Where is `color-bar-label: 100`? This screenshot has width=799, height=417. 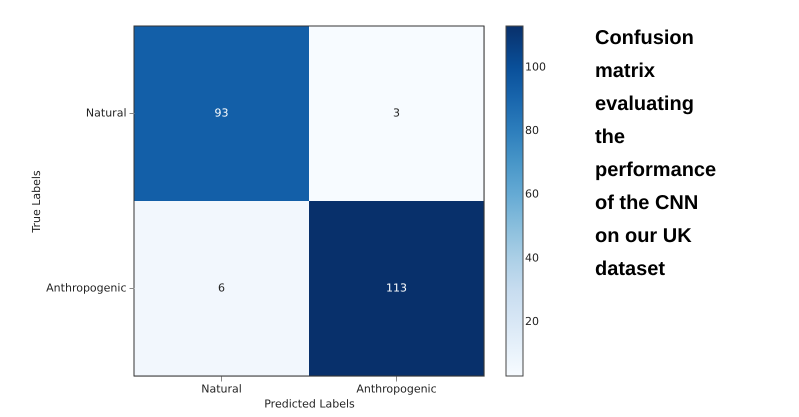 color-bar-label: 100 is located at coordinates (535, 67).